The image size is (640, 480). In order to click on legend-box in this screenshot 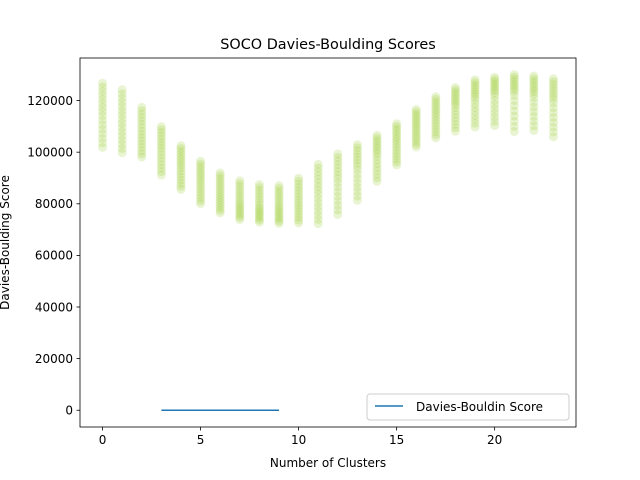, I will do `click(468, 407)`.